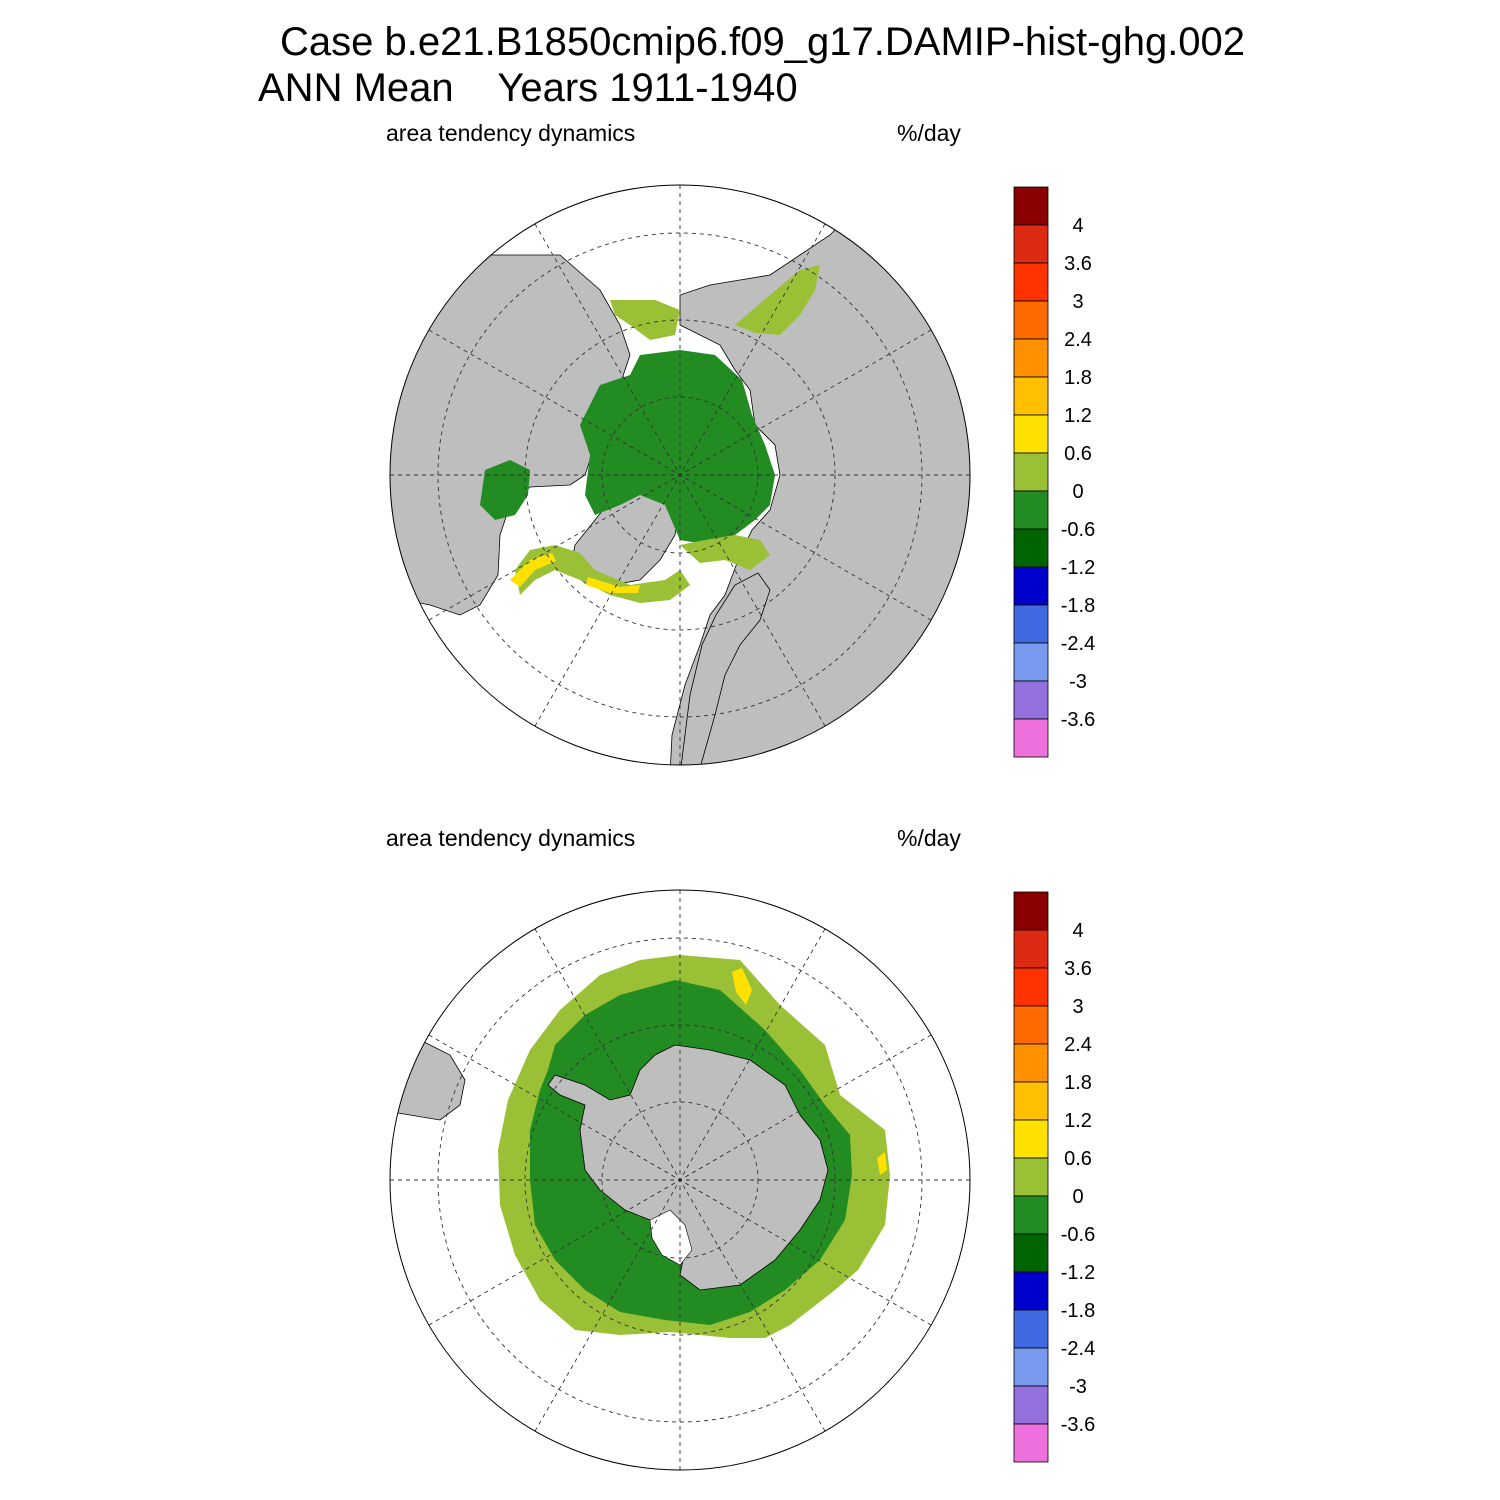 The image size is (1500, 1500). I want to click on labrador-ice-edge, so click(533, 570).